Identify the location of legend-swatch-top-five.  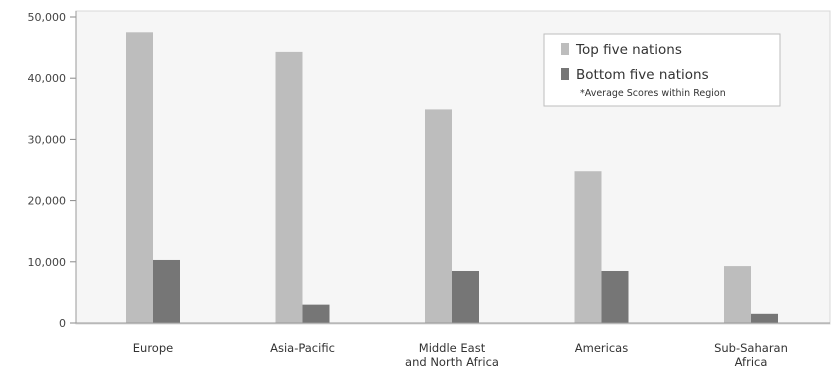
(565, 49).